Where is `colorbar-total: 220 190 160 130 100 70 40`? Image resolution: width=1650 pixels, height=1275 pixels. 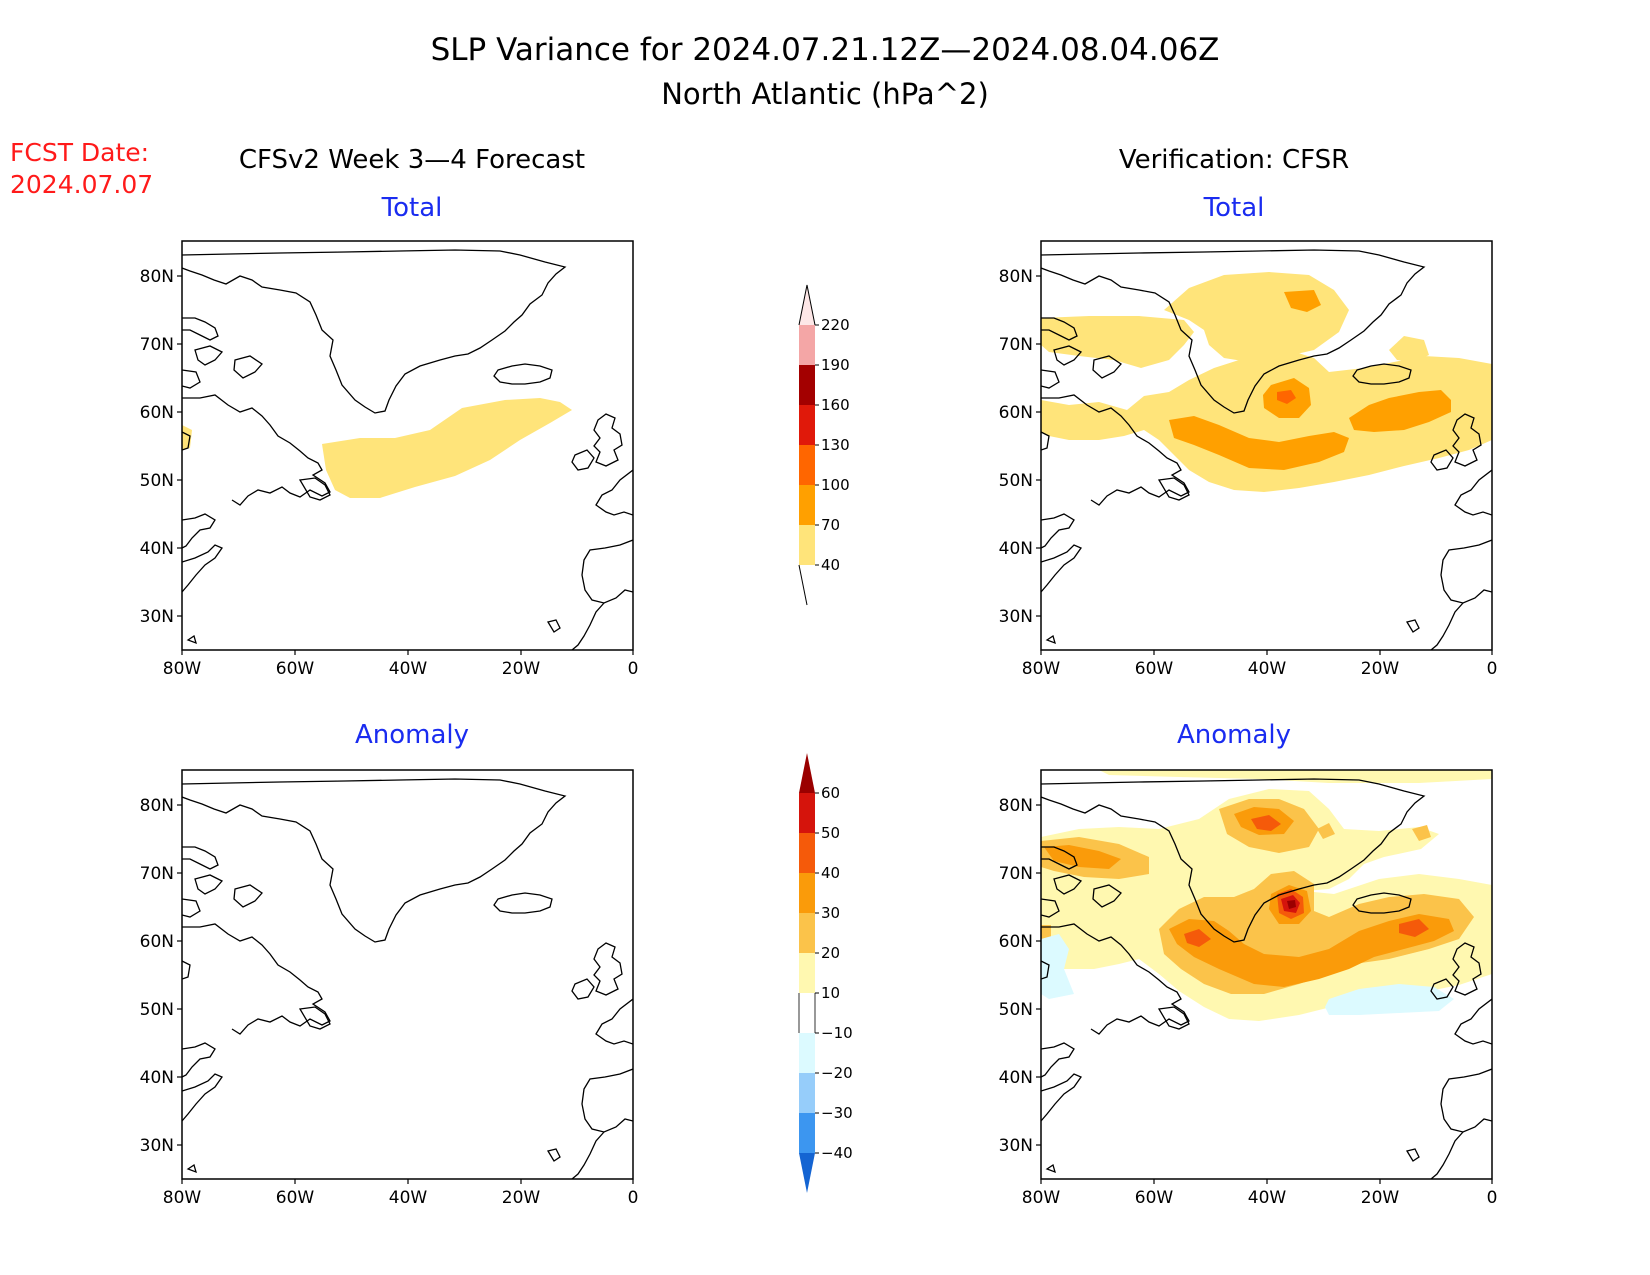 colorbar-total: 220 190 160 130 100 70 40 is located at coordinates (824, 445).